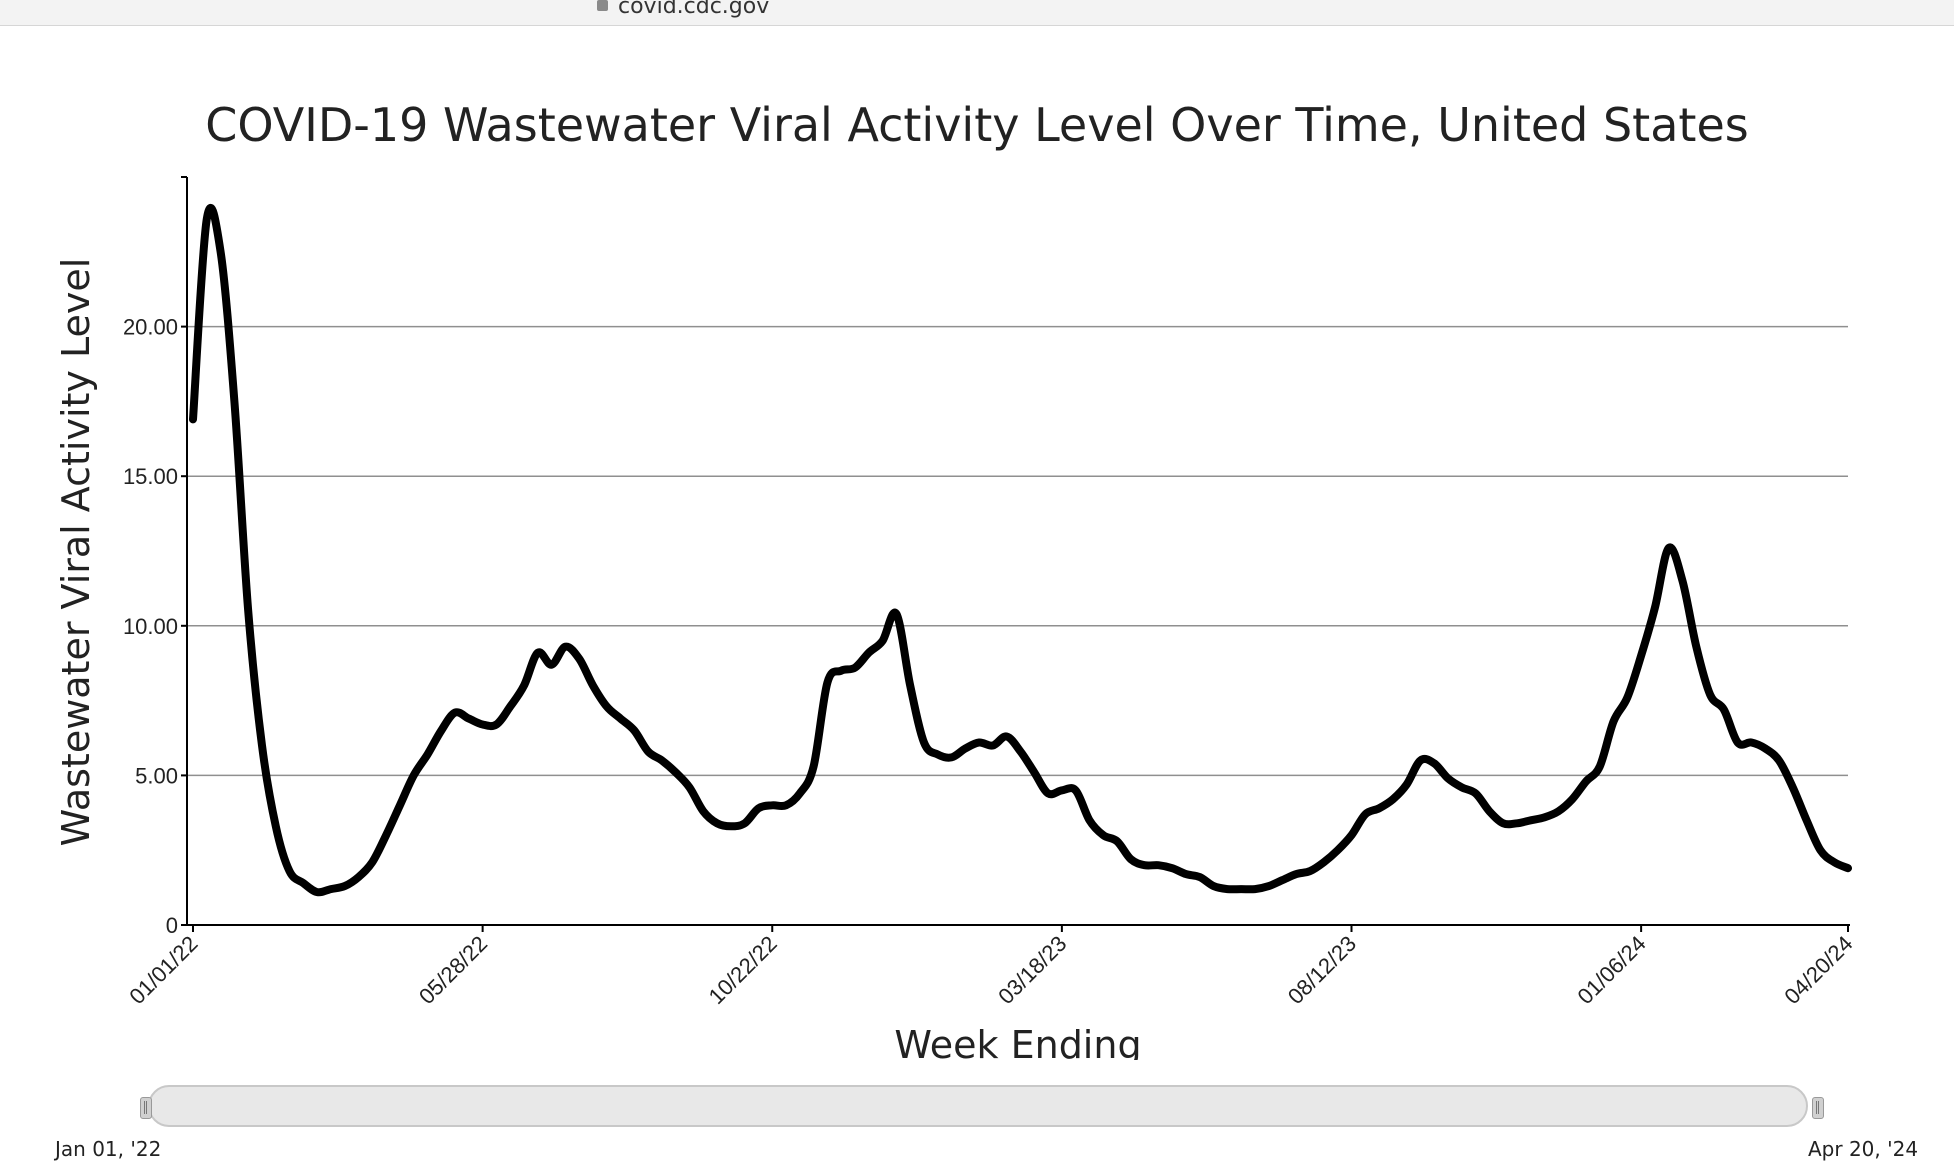  Describe the element at coordinates (1863, 1149) in the screenshot. I see `range-end-label: Apr 20, '24` at that location.